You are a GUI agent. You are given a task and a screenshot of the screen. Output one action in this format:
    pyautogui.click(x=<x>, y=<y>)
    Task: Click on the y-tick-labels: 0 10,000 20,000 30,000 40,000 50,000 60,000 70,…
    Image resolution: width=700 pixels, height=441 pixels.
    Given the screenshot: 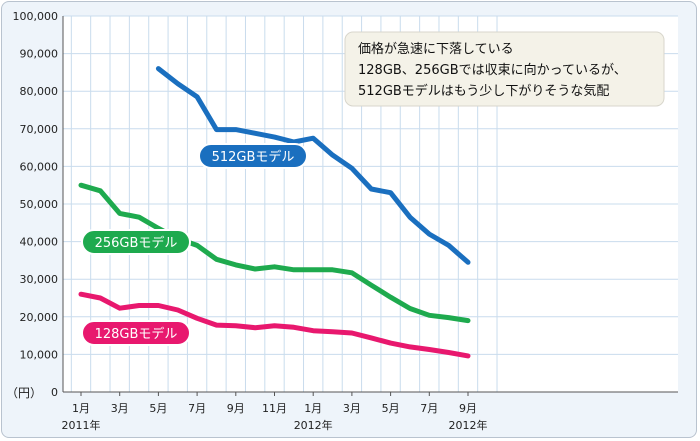 What is the action you would take?
    pyautogui.click(x=36, y=204)
    